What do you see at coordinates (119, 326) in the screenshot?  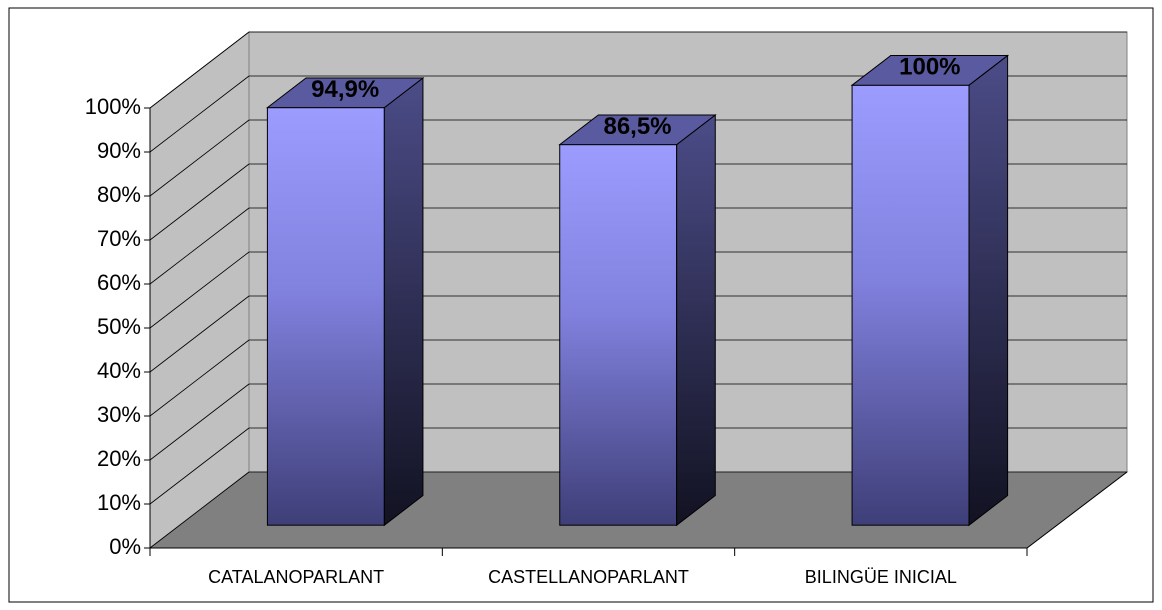 I see `y-tick-label: 50%` at bounding box center [119, 326].